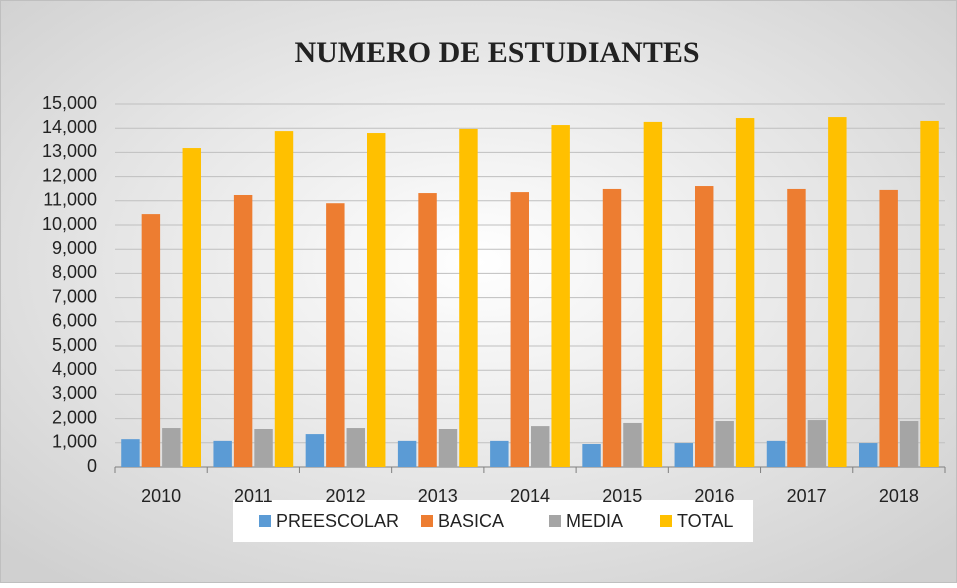 The image size is (957, 588). Describe the element at coordinates (471, 521) in the screenshot. I see `legend-label: BASICA` at that location.